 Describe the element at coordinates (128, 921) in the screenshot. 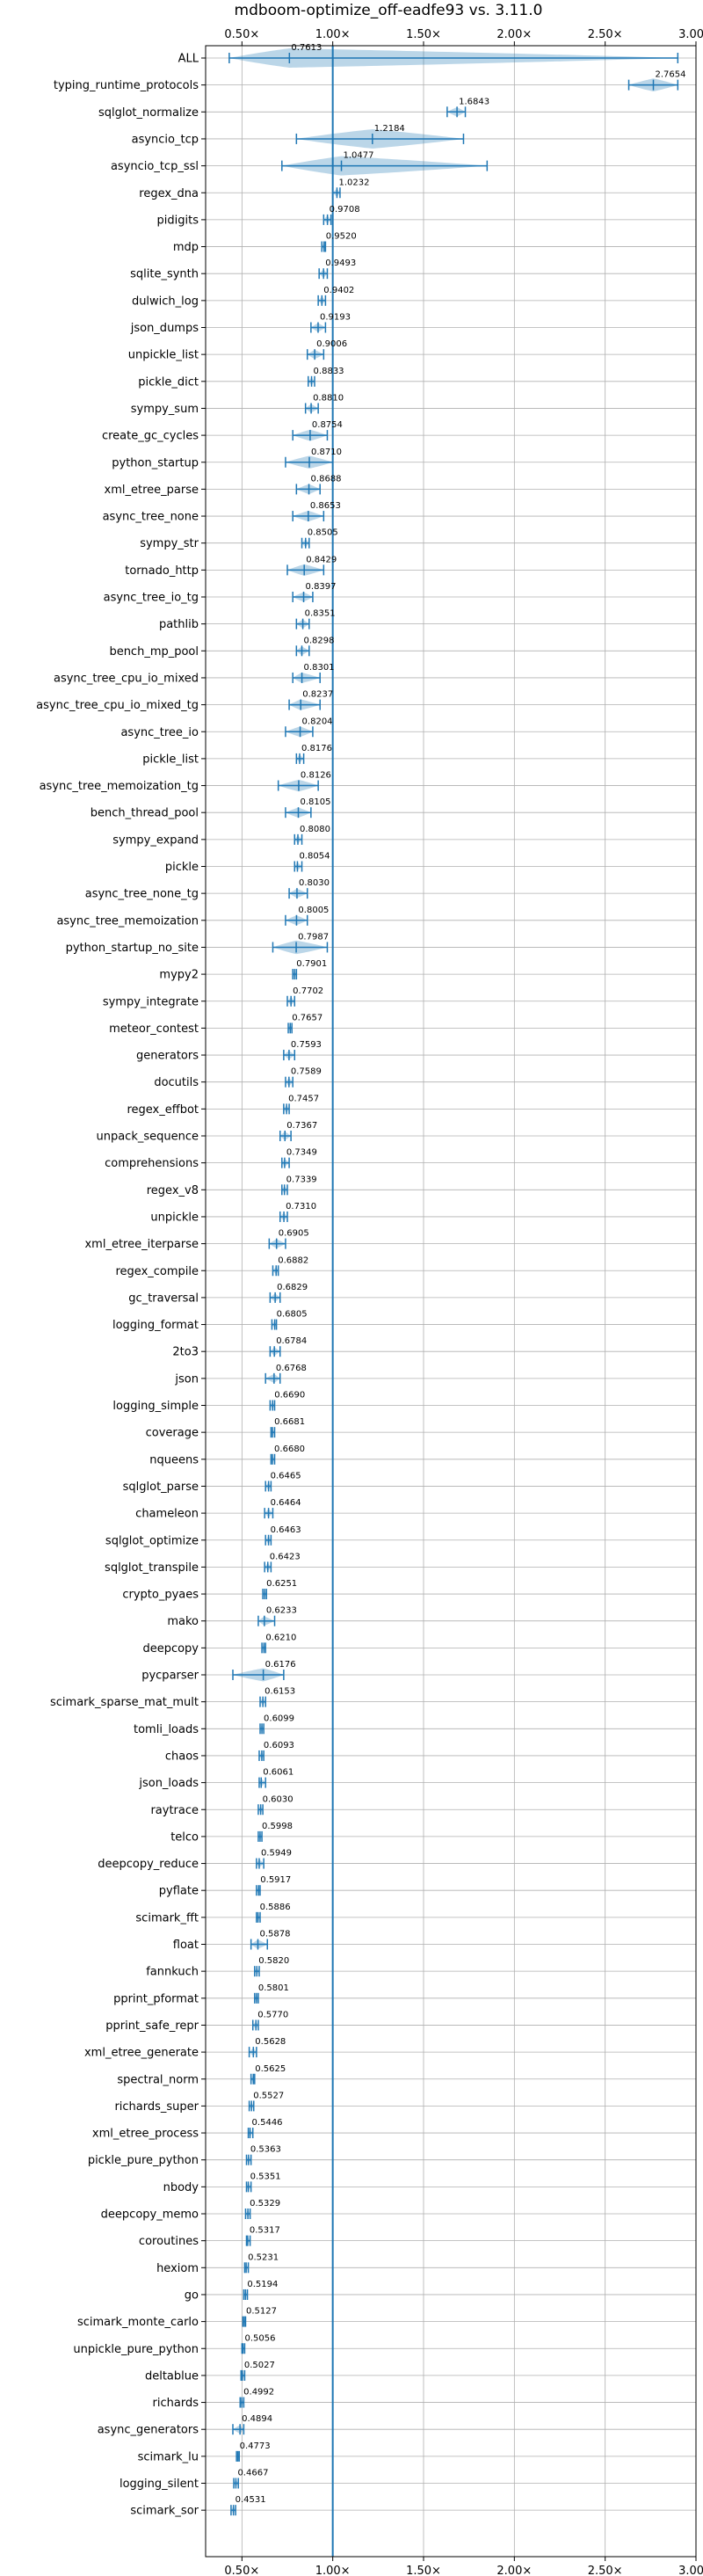

I see `category-label: async_tree_memoization` at that location.